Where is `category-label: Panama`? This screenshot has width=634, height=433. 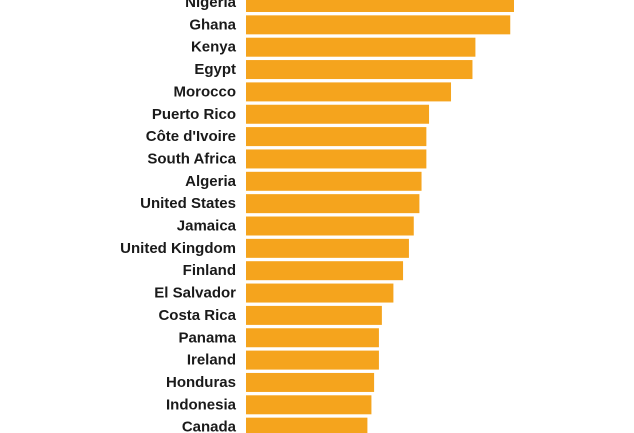
category-label: Panama is located at coordinates (207, 337).